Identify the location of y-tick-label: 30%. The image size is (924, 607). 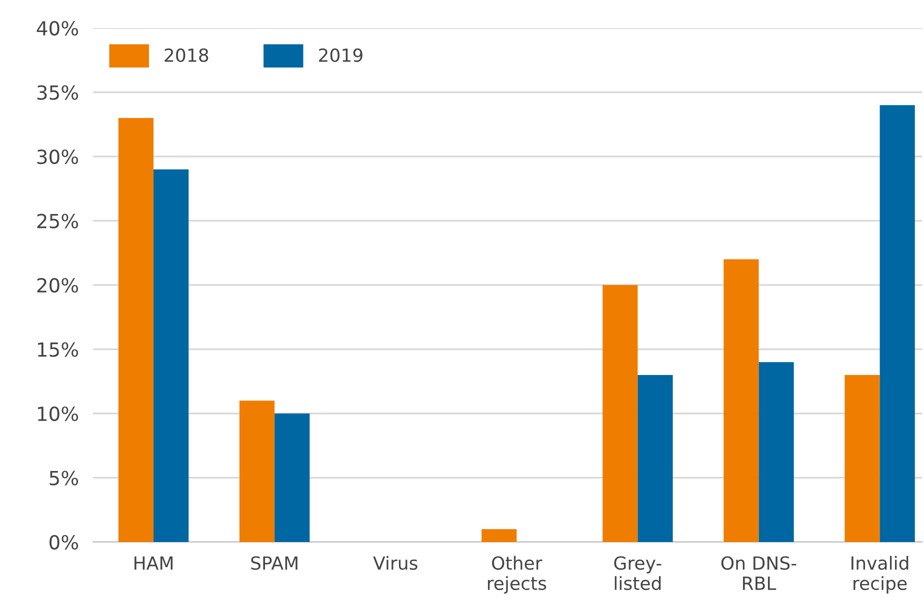
(57, 156).